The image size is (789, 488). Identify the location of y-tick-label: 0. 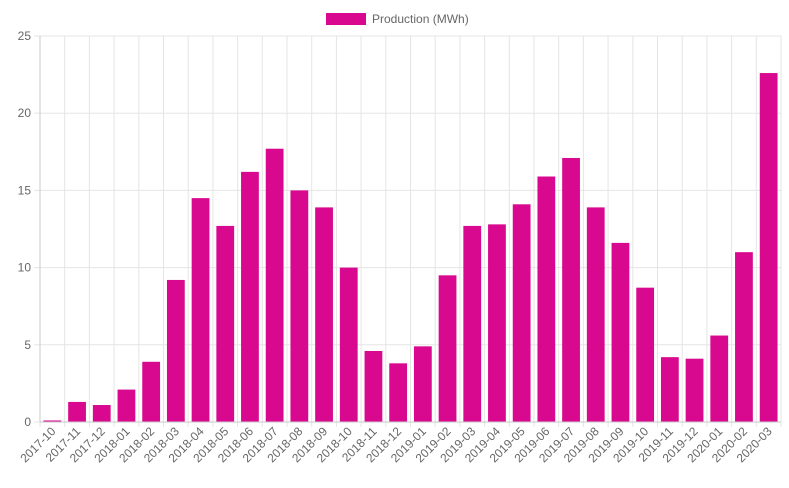
(27, 422).